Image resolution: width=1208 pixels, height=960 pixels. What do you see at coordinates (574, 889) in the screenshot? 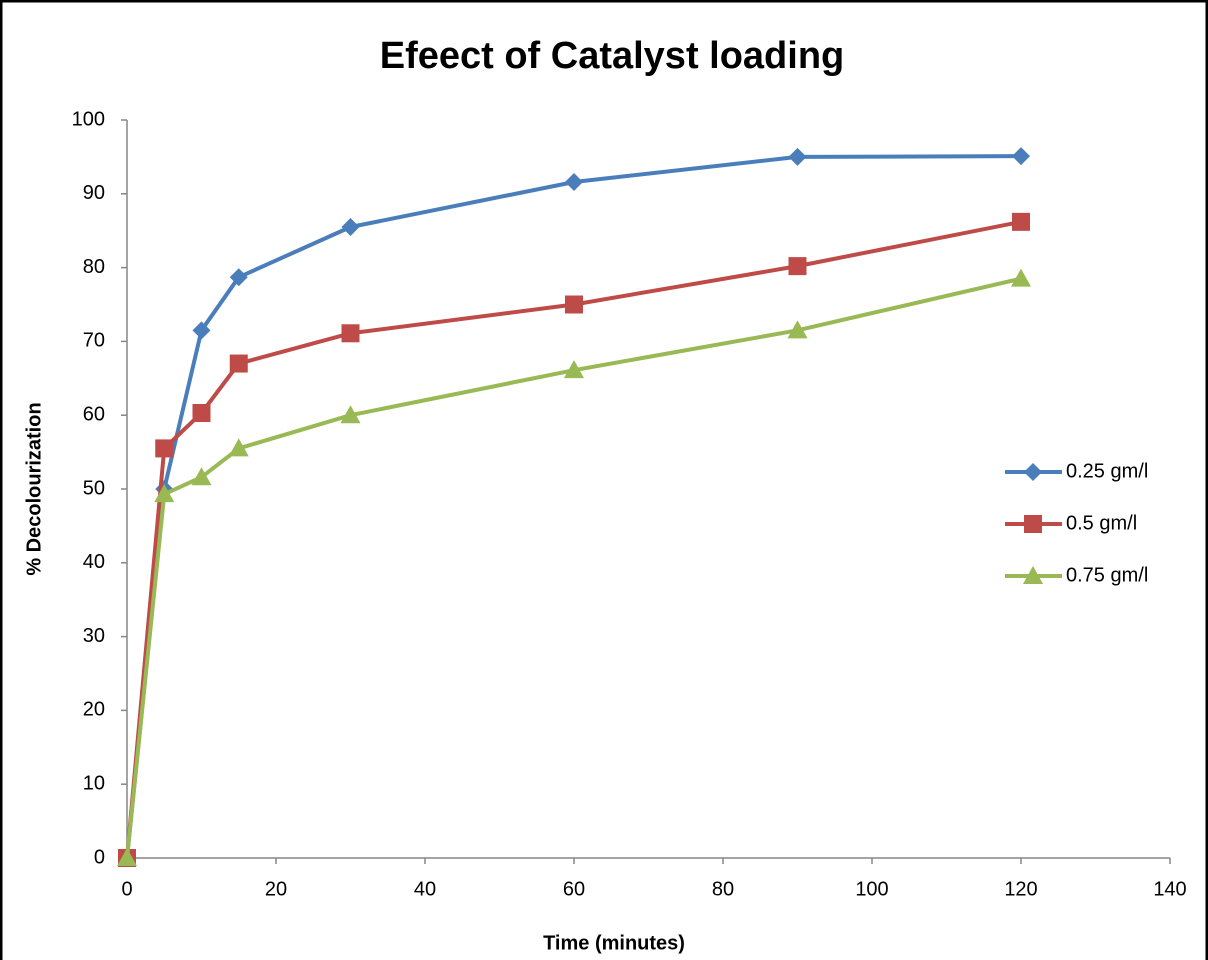
I see `x-tick-label: 60` at bounding box center [574, 889].